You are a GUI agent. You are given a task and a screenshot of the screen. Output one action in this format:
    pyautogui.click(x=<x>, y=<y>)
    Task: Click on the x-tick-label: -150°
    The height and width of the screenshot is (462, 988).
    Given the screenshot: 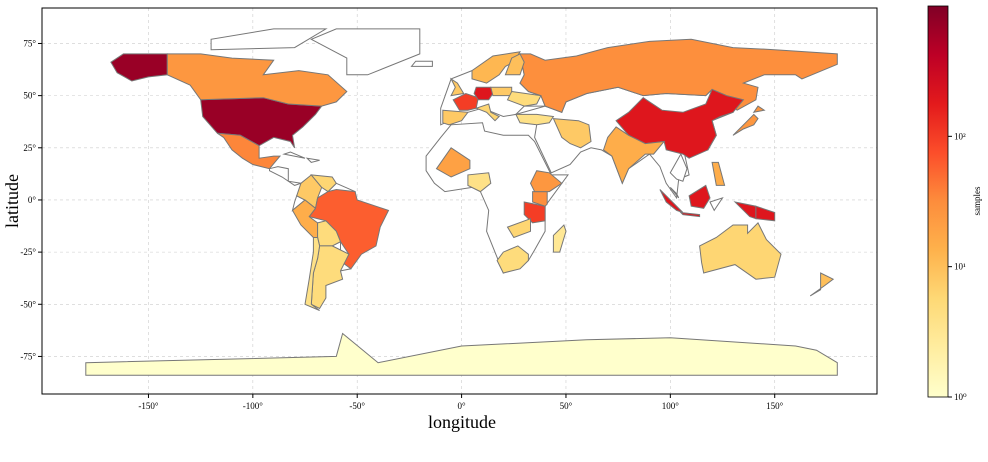 What is the action you would take?
    pyautogui.click(x=148, y=406)
    